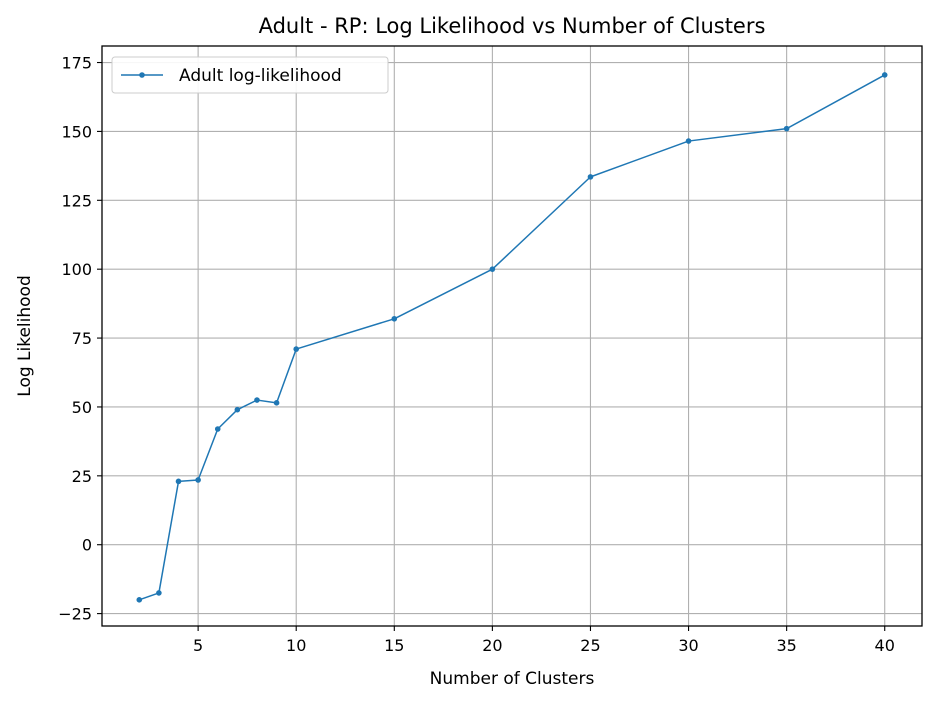 The height and width of the screenshot is (704, 942). What do you see at coordinates (492, 645) in the screenshot?
I see `x-tick-label: 20` at bounding box center [492, 645].